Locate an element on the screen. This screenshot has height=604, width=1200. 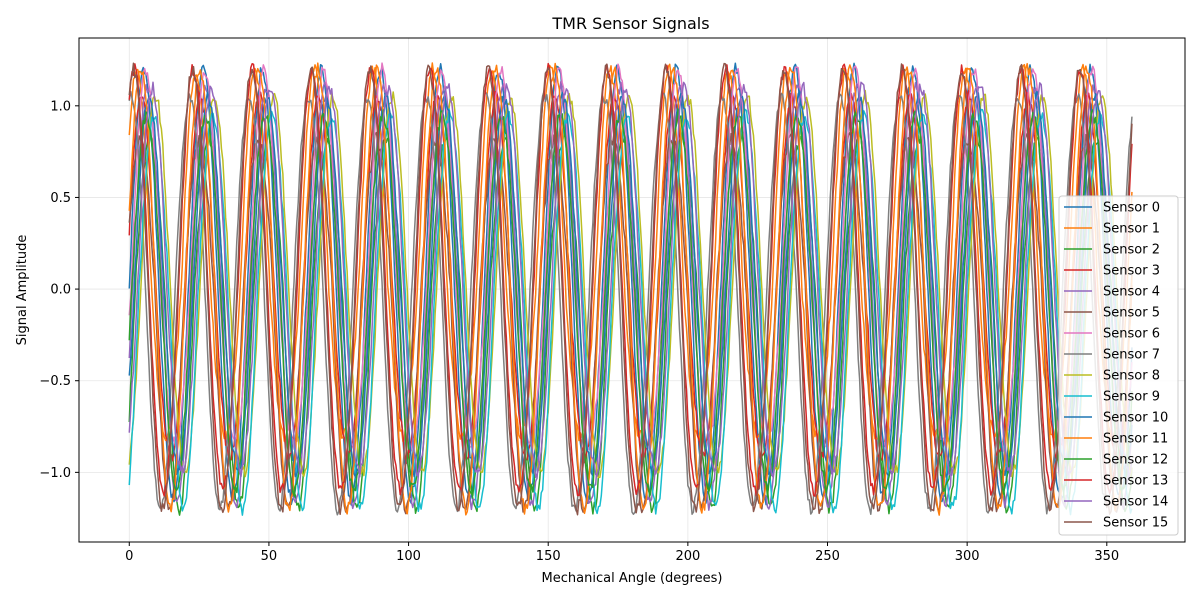
x-tick-label: 200 is located at coordinates (687, 556).